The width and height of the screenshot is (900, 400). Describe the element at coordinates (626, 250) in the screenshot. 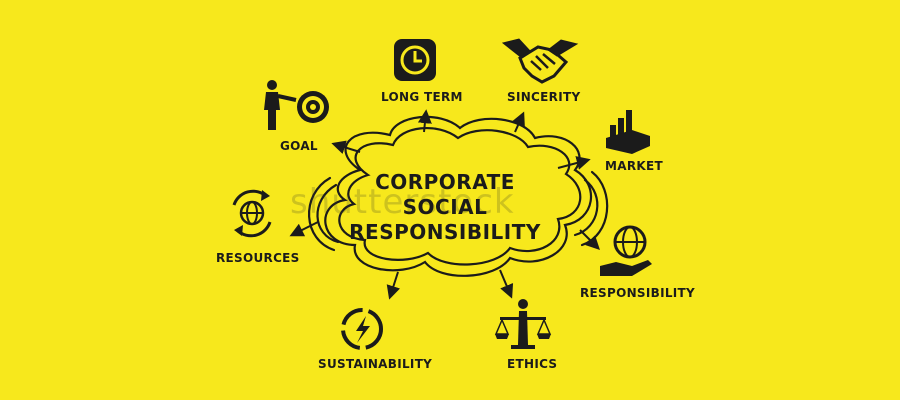

I see `globe-hand-icon` at that location.